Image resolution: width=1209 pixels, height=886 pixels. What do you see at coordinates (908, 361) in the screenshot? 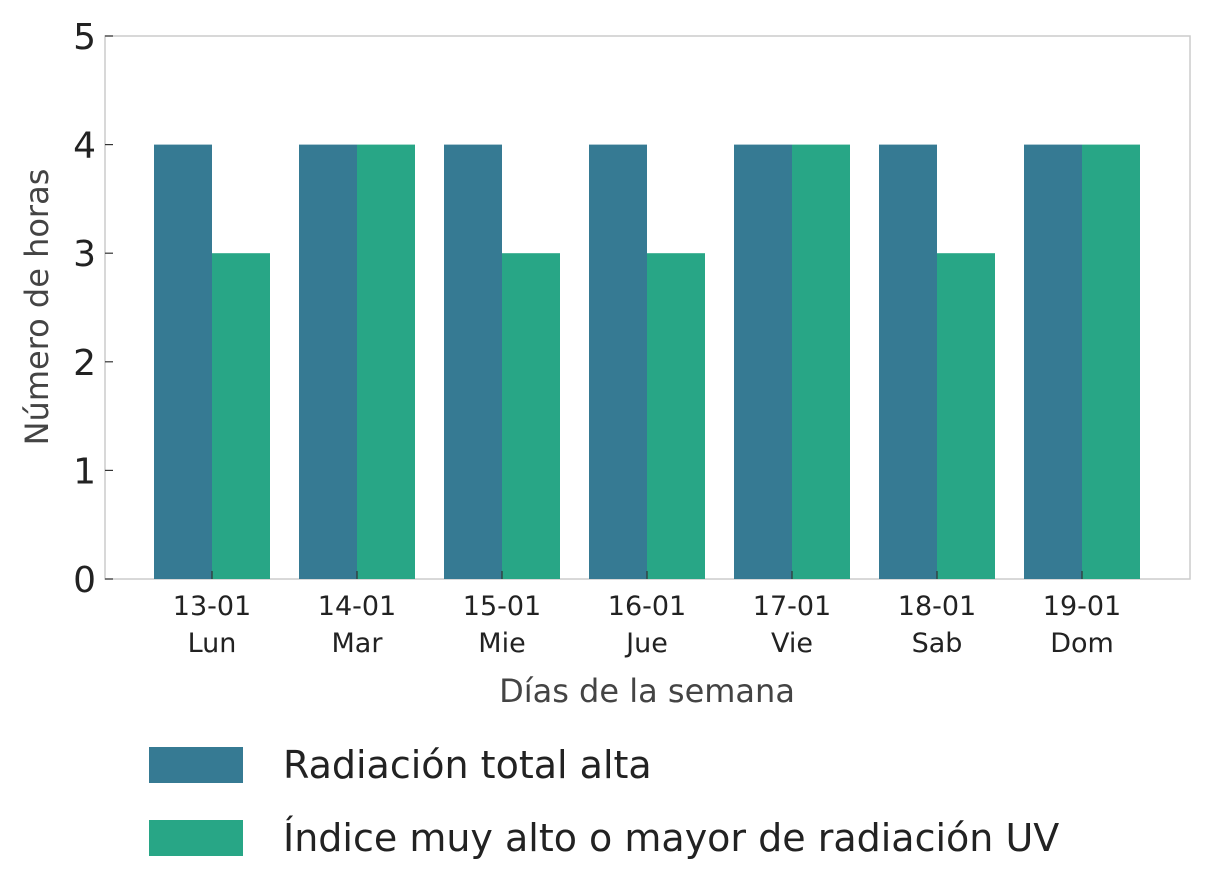
I see `bar-radiacion-sab` at bounding box center [908, 361].